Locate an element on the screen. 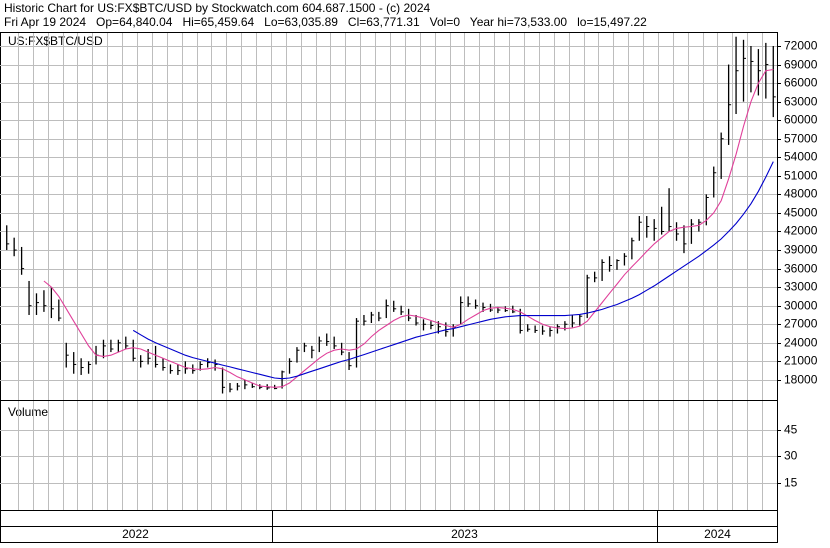 The width and height of the screenshot is (830, 548). y-tick-label: 72000 is located at coordinates (801, 46).